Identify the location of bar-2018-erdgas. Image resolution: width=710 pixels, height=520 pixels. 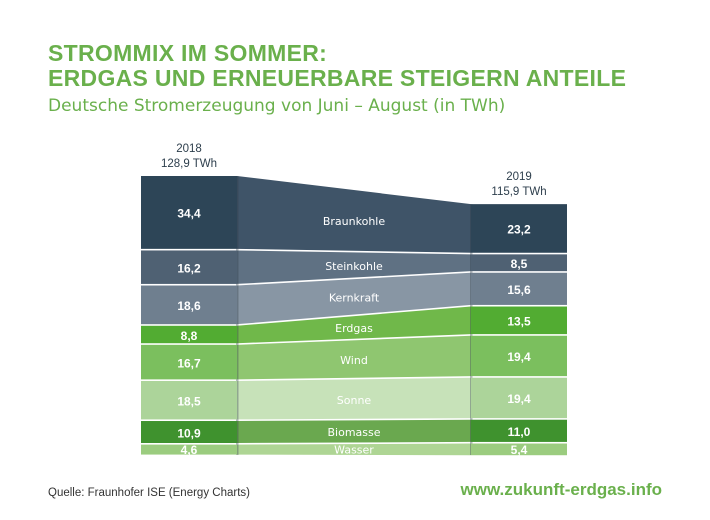
(189, 334).